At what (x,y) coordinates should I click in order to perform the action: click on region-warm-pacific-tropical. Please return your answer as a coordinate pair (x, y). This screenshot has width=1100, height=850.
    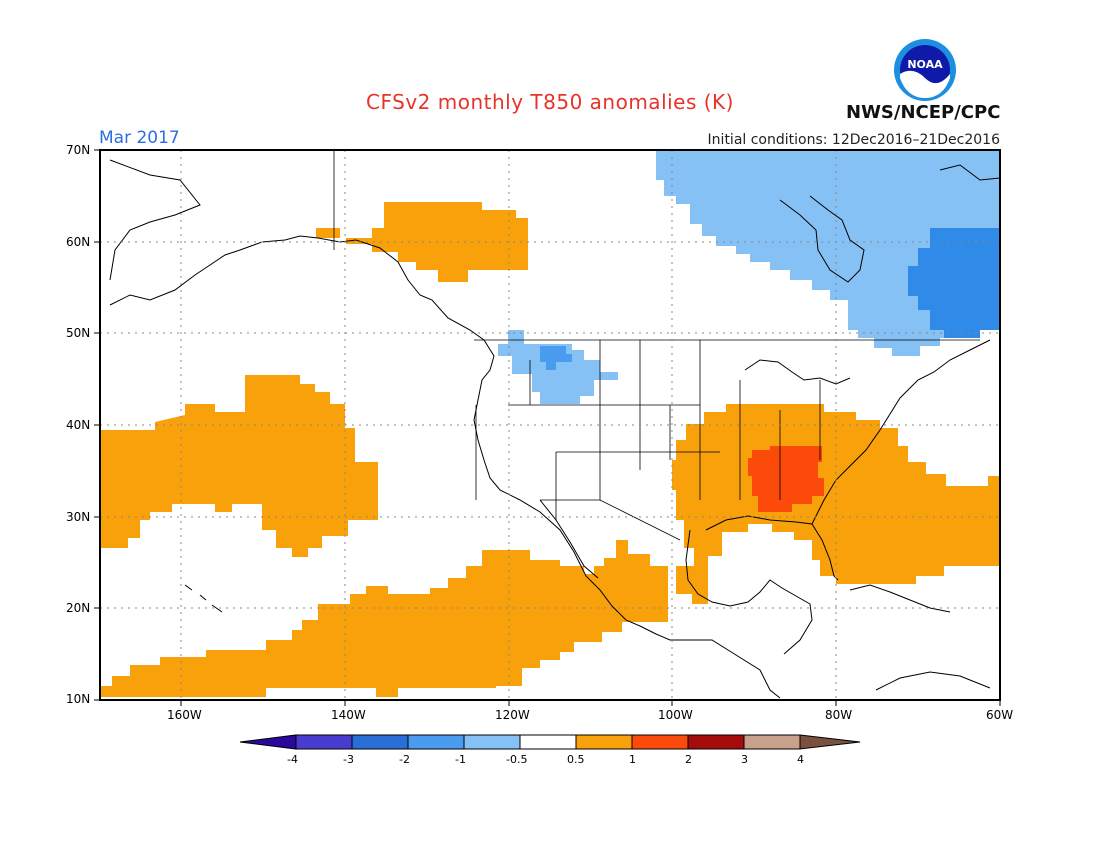
    Looking at the image, I should click on (384, 618).